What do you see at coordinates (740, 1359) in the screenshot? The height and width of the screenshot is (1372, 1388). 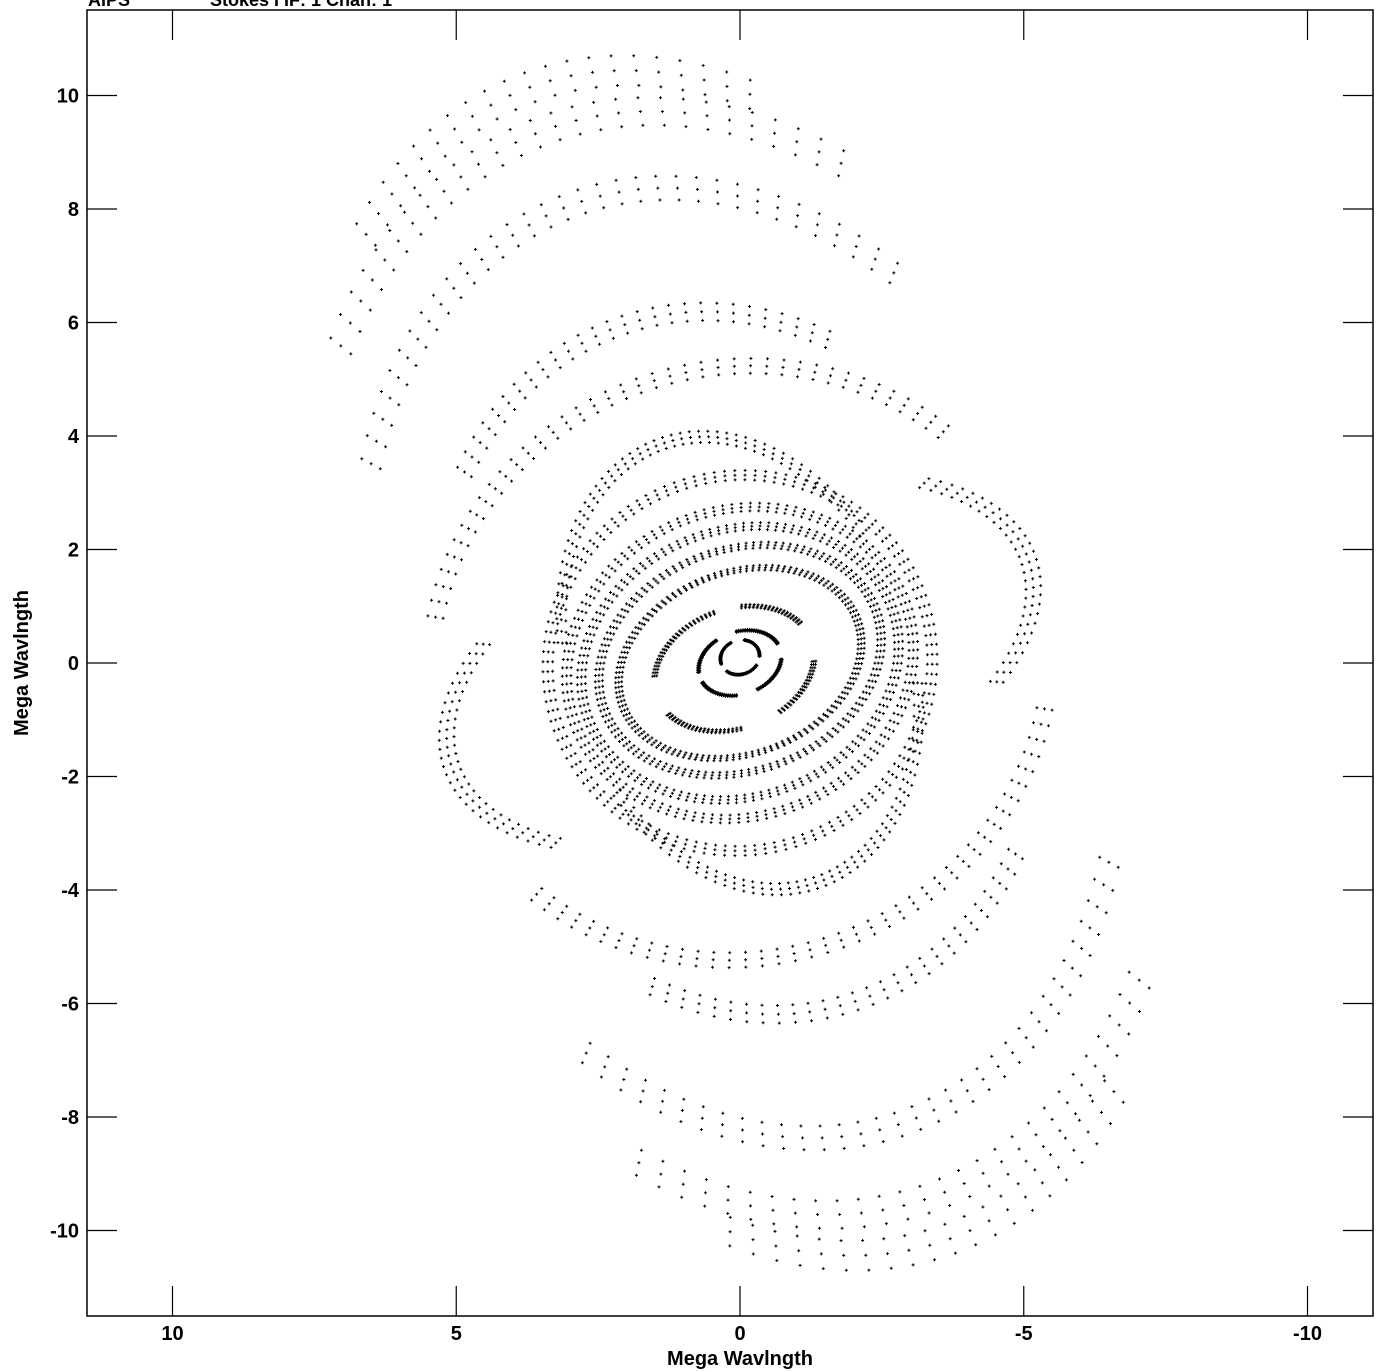 I see `x-axis-title: Mega Wavlngth` at bounding box center [740, 1359].